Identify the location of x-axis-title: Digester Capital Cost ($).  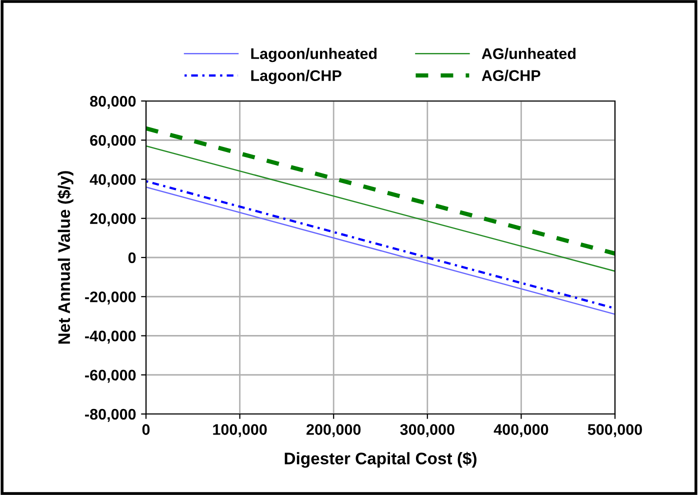
(380, 460).